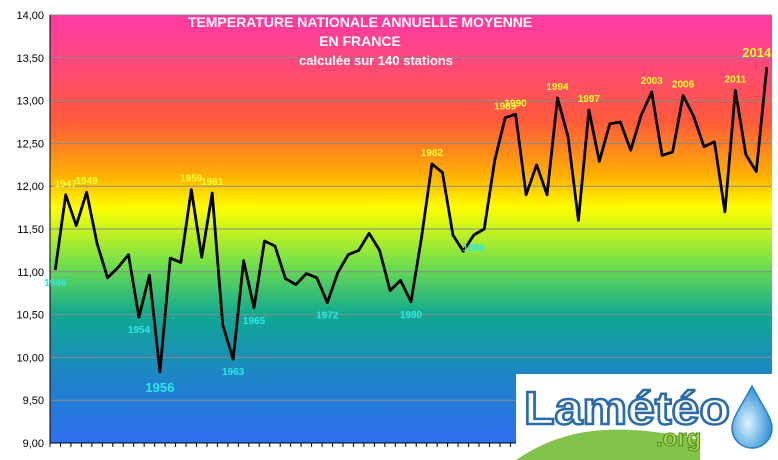 Image resolution: width=778 pixels, height=460 pixels. I want to click on year-annotation-label: 1961, so click(212, 182).